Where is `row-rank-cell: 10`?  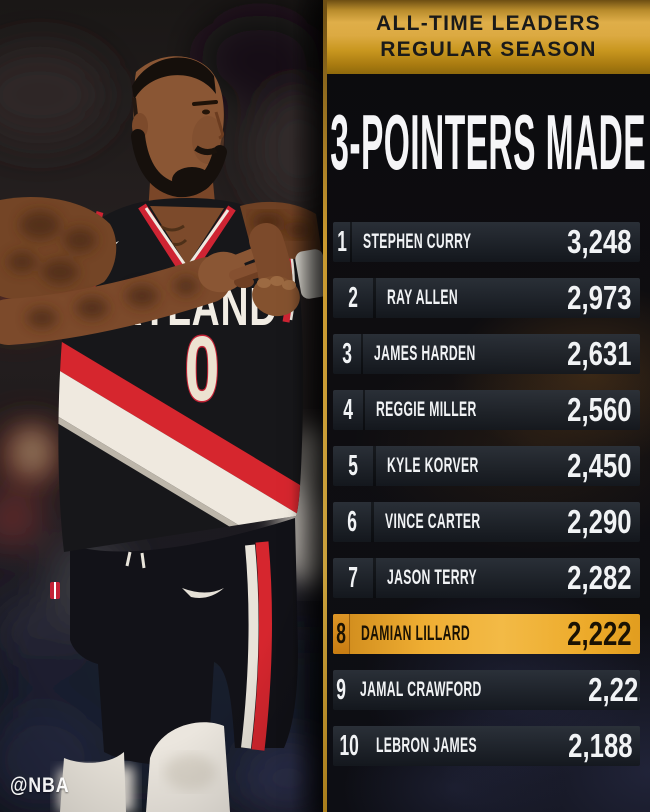 row-rank-cell: 10 is located at coordinates (349, 746).